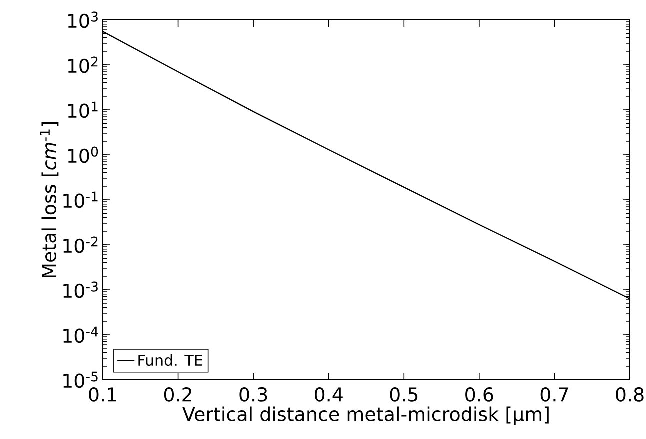  Describe the element at coordinates (404, 395) in the screenshot. I see `x-tick-label: 0.5` at that location.